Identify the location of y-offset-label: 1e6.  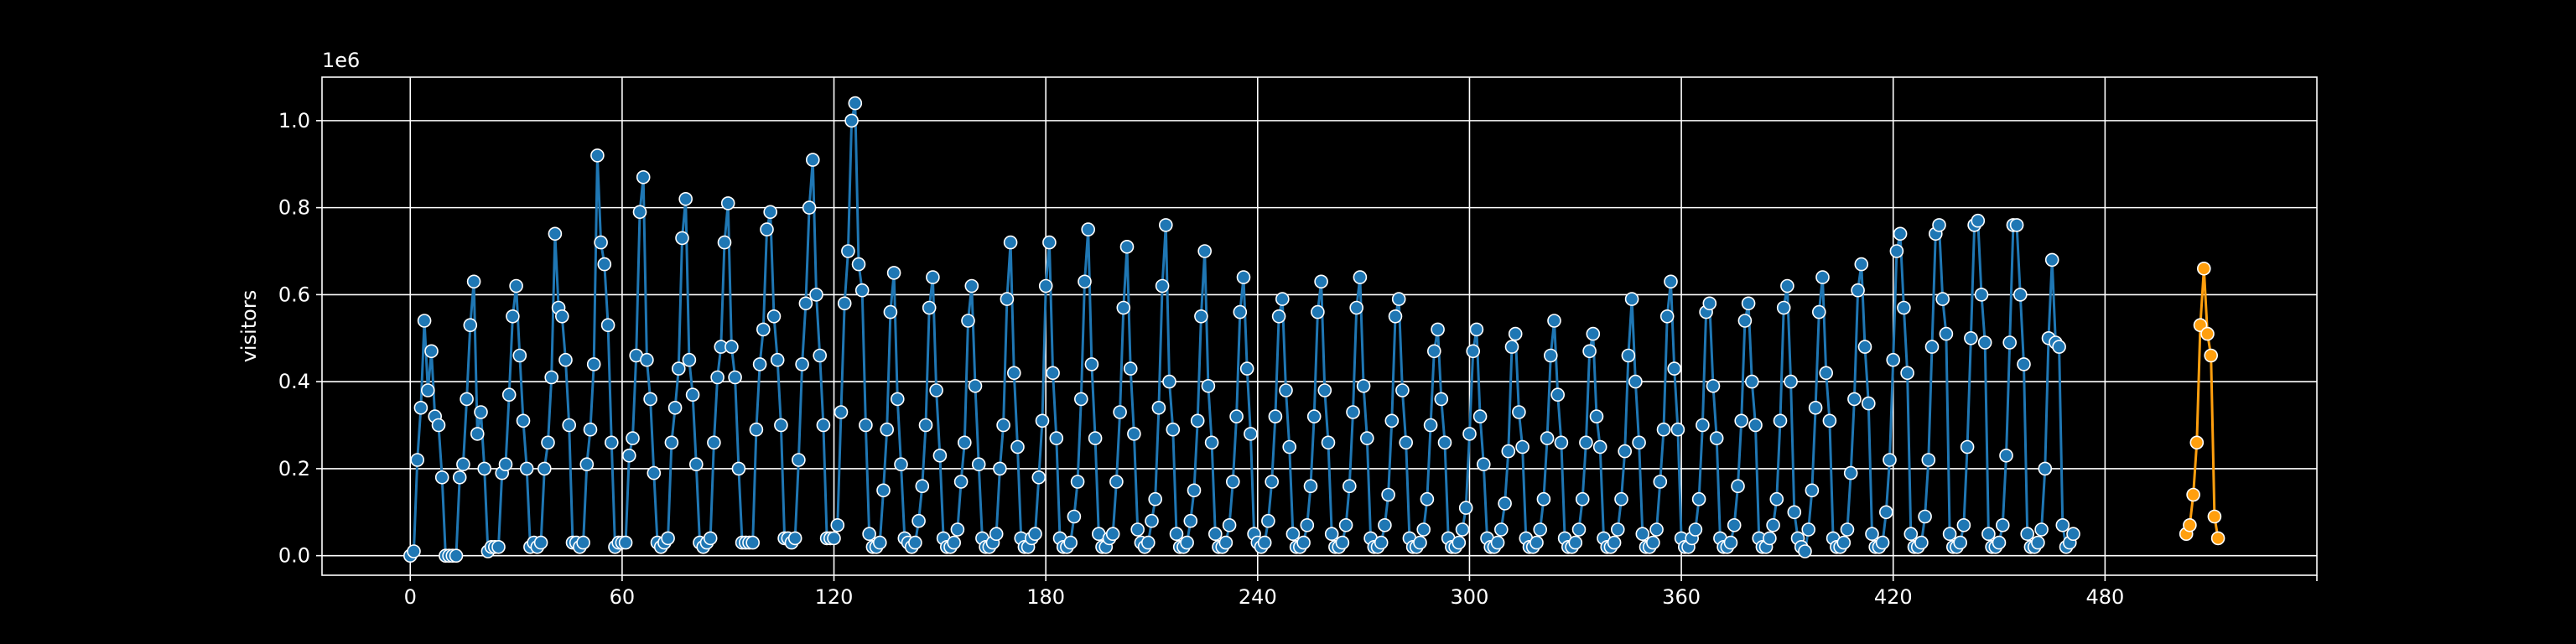
(341, 60).